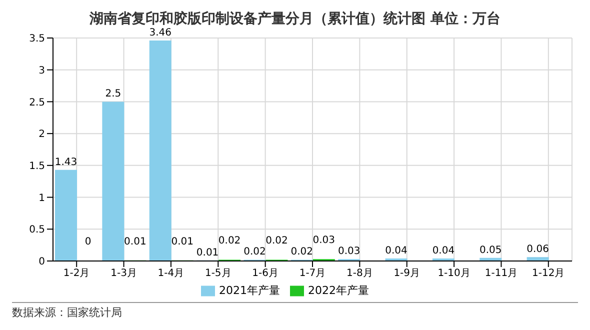  I want to click on y-tick-label: 1.5, so click(37, 166).